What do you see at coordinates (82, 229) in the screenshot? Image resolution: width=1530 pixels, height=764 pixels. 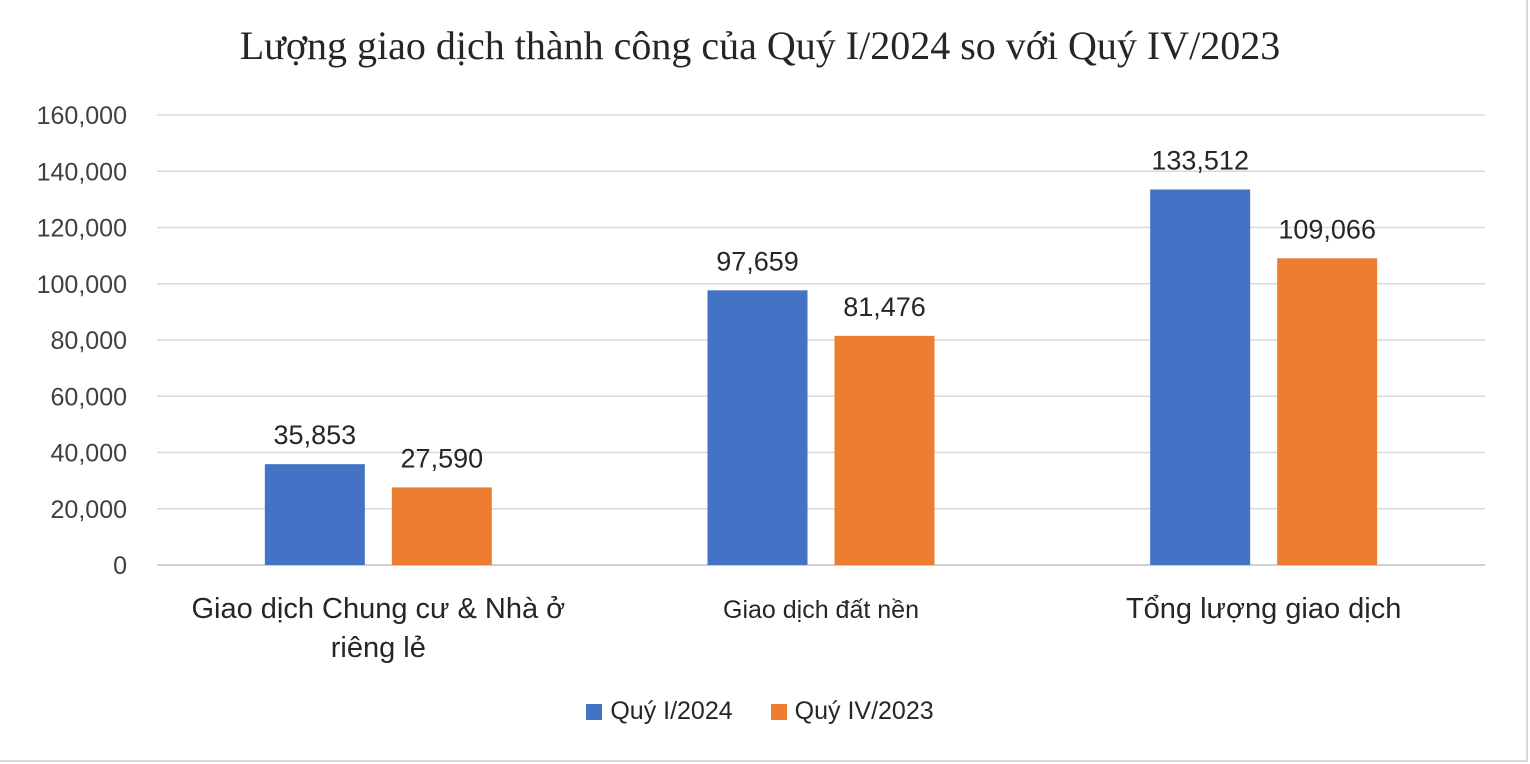 I see `y-tick-label: 120,000` at bounding box center [82, 229].